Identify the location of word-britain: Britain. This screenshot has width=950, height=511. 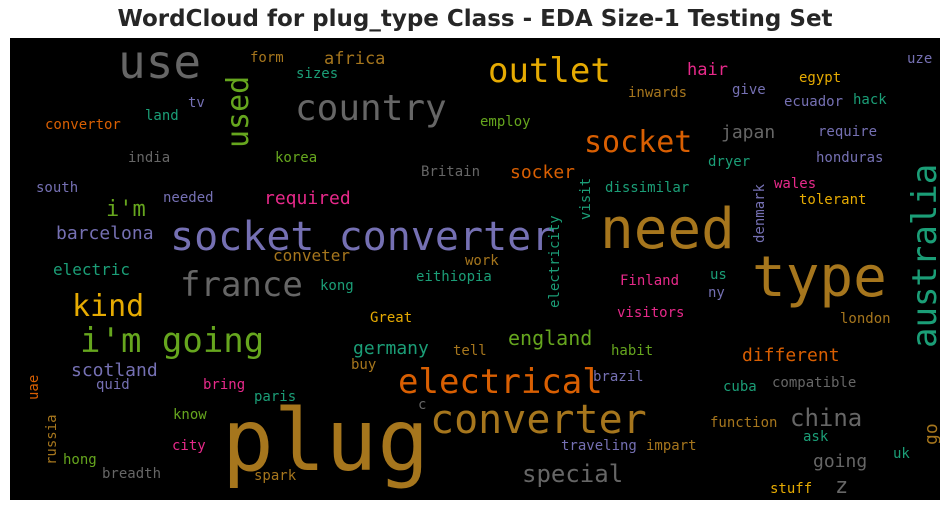
(450, 172).